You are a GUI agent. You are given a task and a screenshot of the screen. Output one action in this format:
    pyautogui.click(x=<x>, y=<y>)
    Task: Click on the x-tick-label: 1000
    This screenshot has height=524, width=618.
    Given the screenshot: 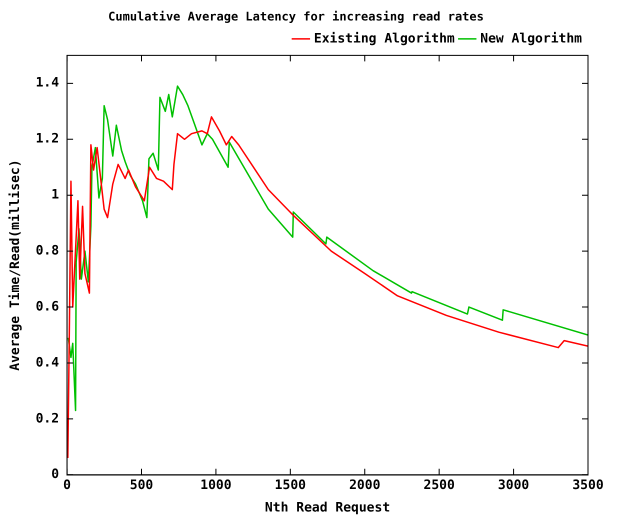 What is the action you would take?
    pyautogui.click(x=216, y=485)
    